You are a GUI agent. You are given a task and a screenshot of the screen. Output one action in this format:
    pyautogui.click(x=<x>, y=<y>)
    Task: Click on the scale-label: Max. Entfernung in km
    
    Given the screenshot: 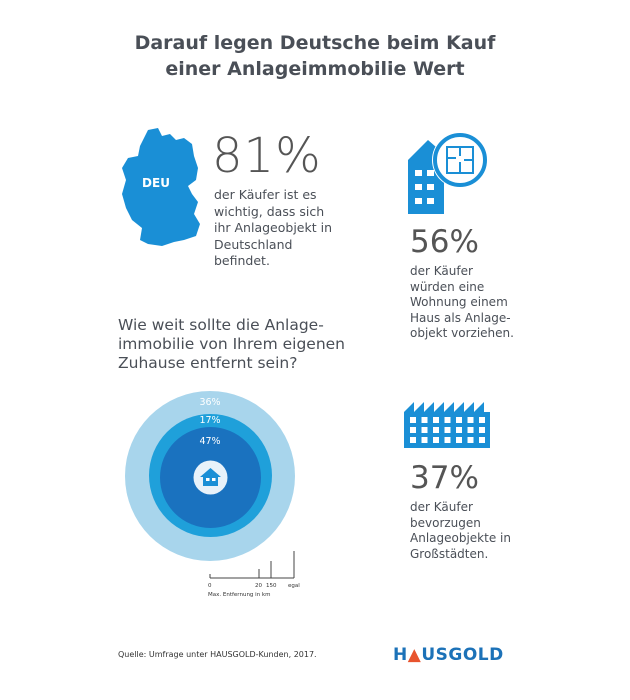 What is the action you would take?
    pyautogui.click(x=239, y=595)
    